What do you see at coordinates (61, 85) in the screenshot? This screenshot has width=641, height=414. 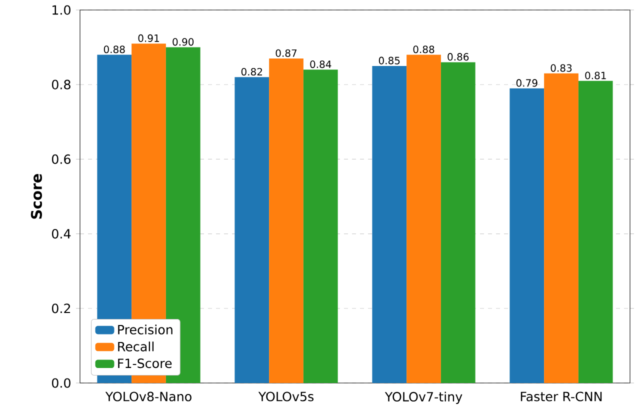 I see `y-tick-label: 0.8` at bounding box center [61, 85].